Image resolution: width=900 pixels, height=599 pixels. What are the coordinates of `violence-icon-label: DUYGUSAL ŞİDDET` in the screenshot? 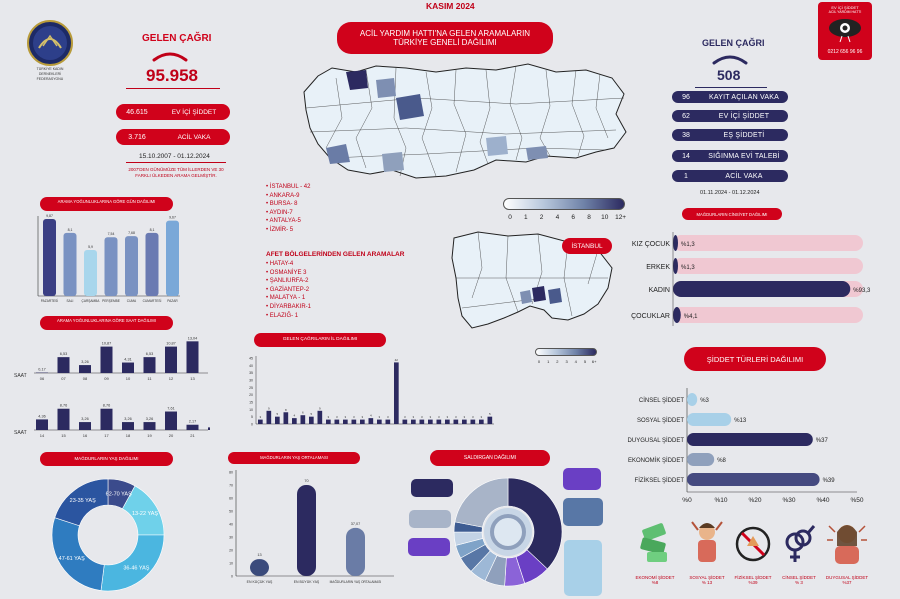 It's located at (847, 577).